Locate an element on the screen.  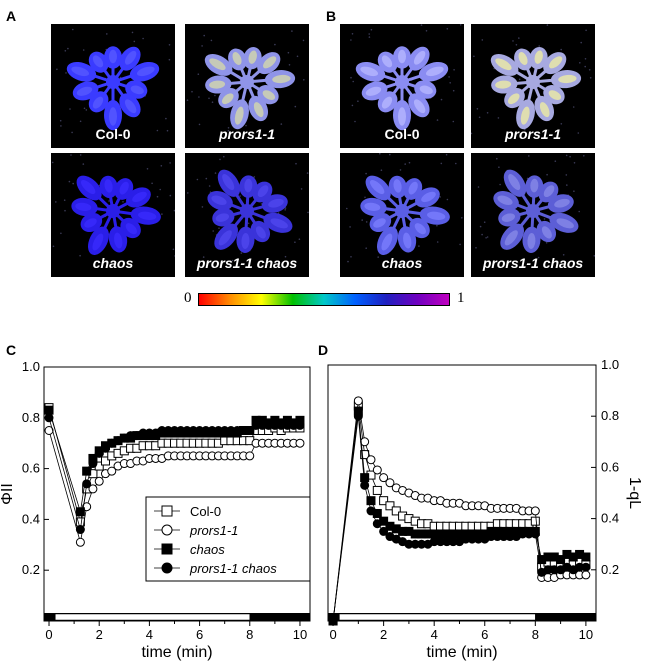
rosette-image-b-prors1-1: prors1-1 is located at coordinates (533, 86).